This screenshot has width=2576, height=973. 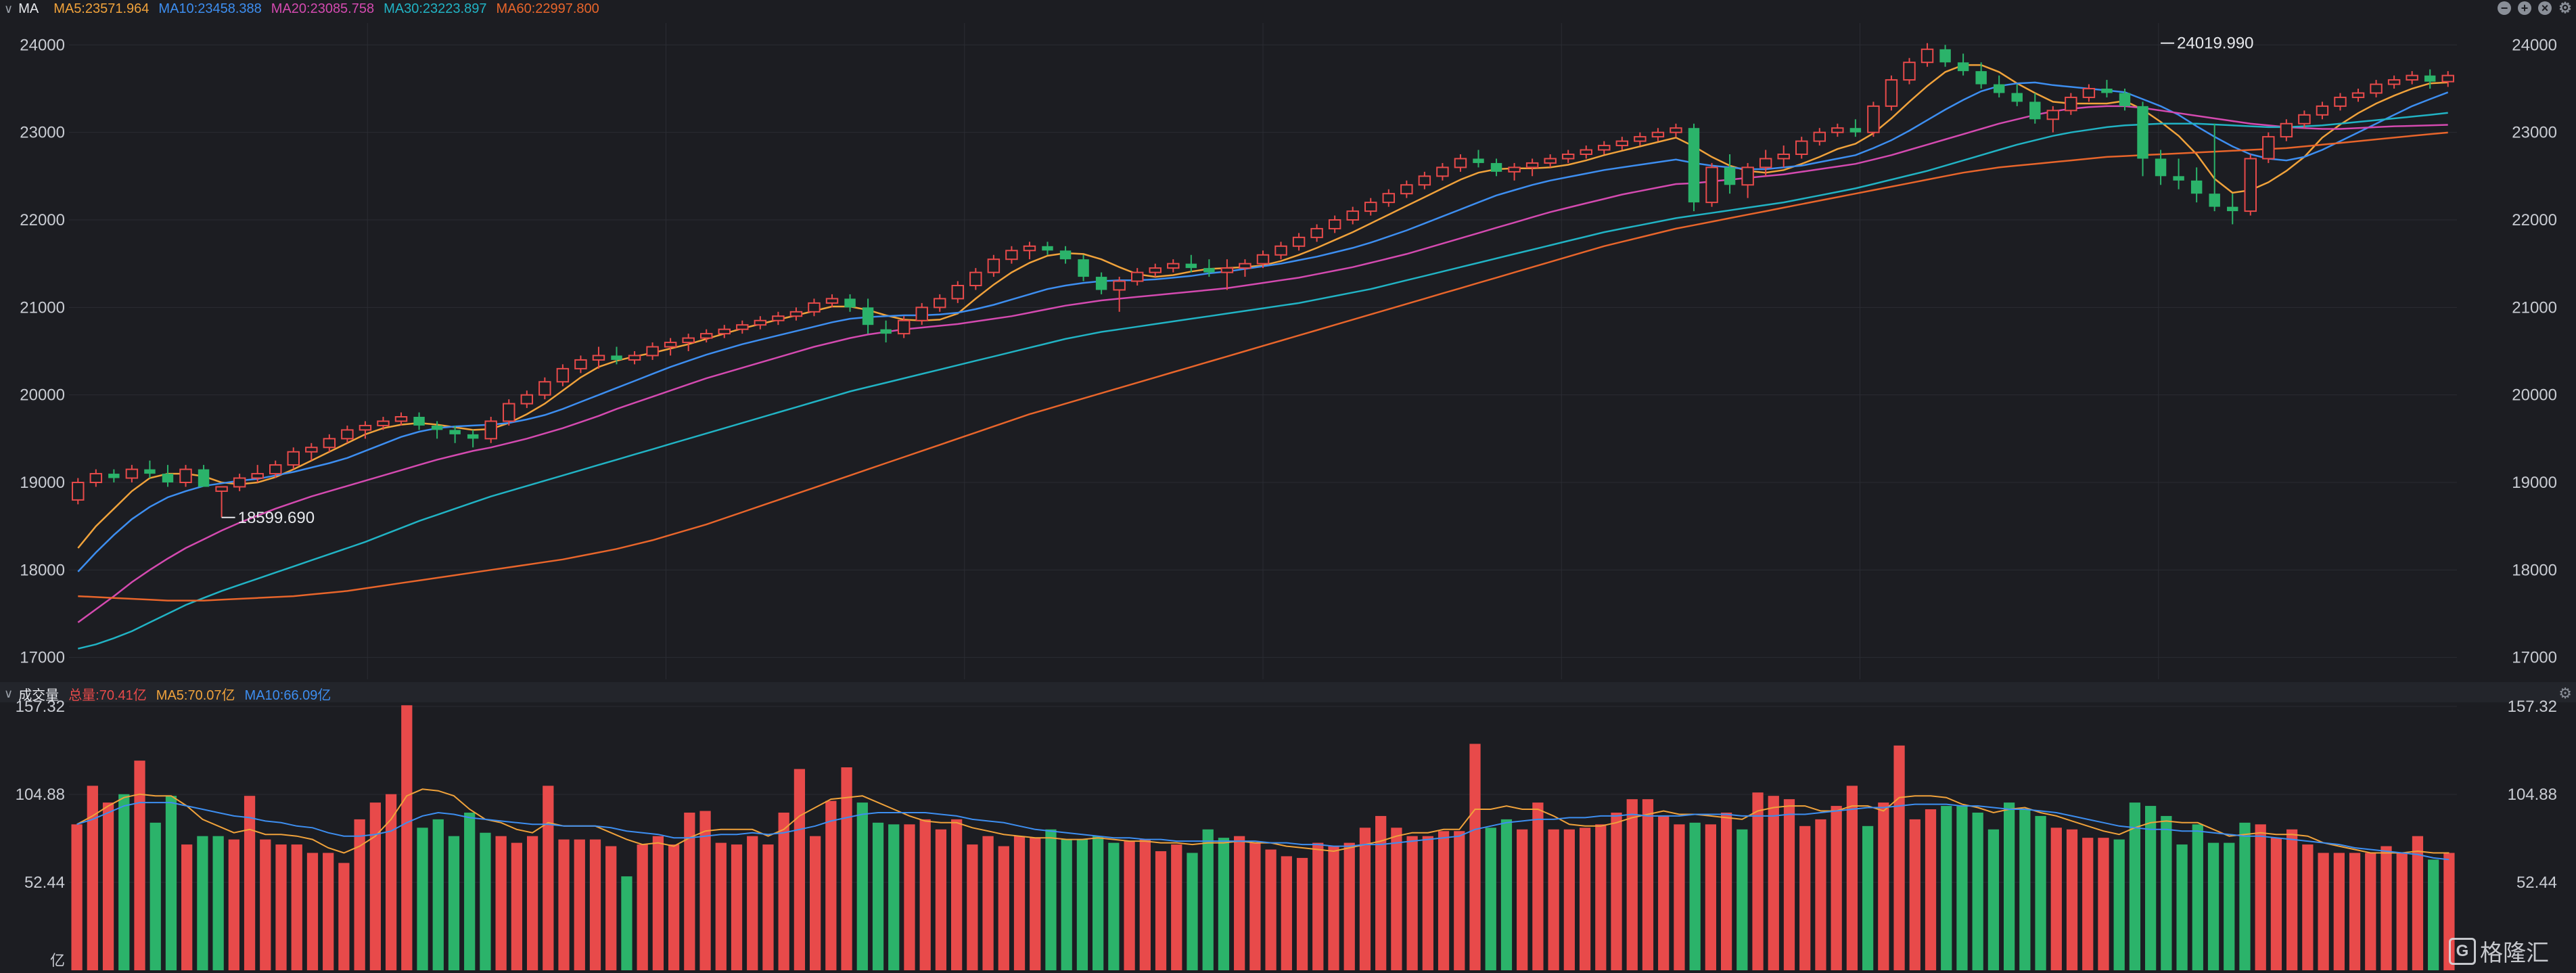 I want to click on volume-ma5-label: MA5:70.07亿, so click(x=195, y=695).